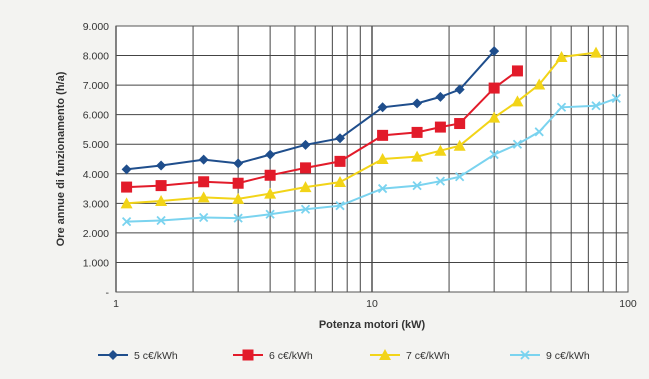 The width and height of the screenshot is (649, 379). What do you see at coordinates (96, 204) in the screenshot?
I see `y-tick-label: 3.000` at bounding box center [96, 204].